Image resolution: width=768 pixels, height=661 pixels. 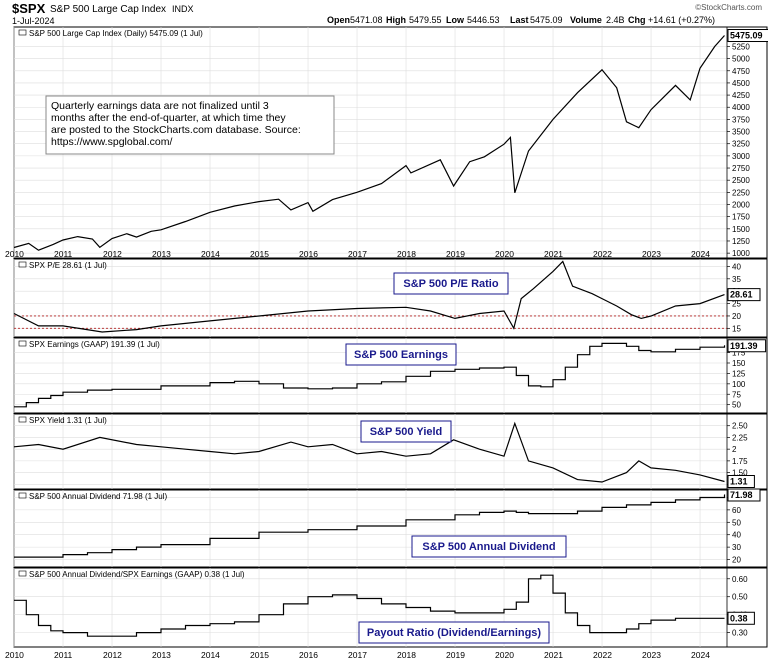 I want to click on x-tick-label: 2015, so click(x=259, y=655).